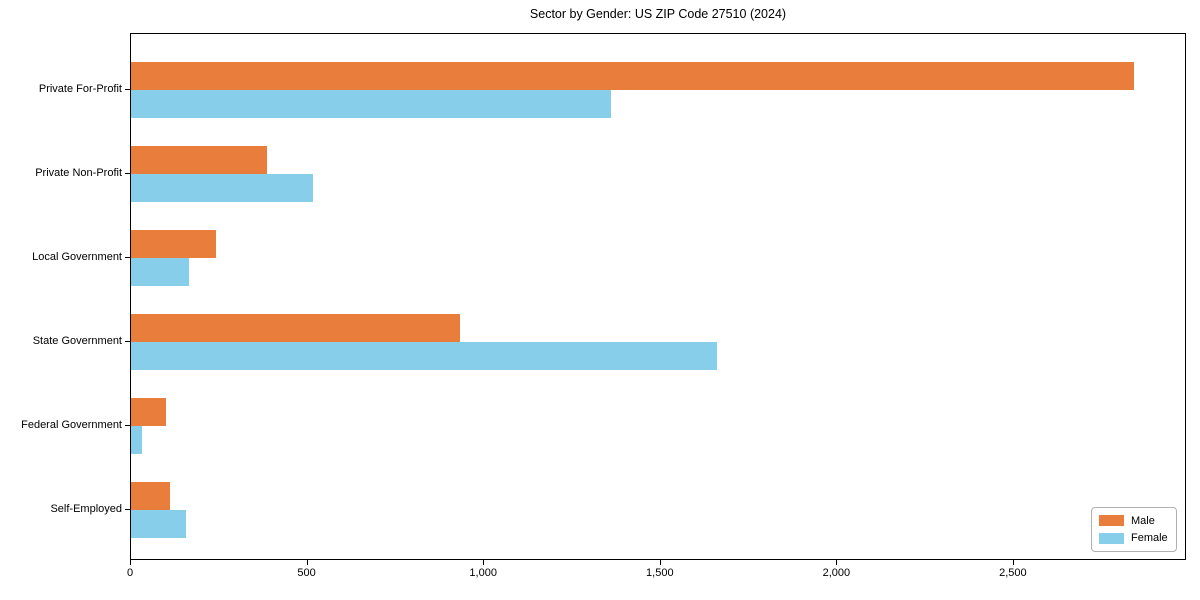 The image size is (1200, 600). What do you see at coordinates (306, 573) in the screenshot?
I see `x-tick-label-1: 500` at bounding box center [306, 573].